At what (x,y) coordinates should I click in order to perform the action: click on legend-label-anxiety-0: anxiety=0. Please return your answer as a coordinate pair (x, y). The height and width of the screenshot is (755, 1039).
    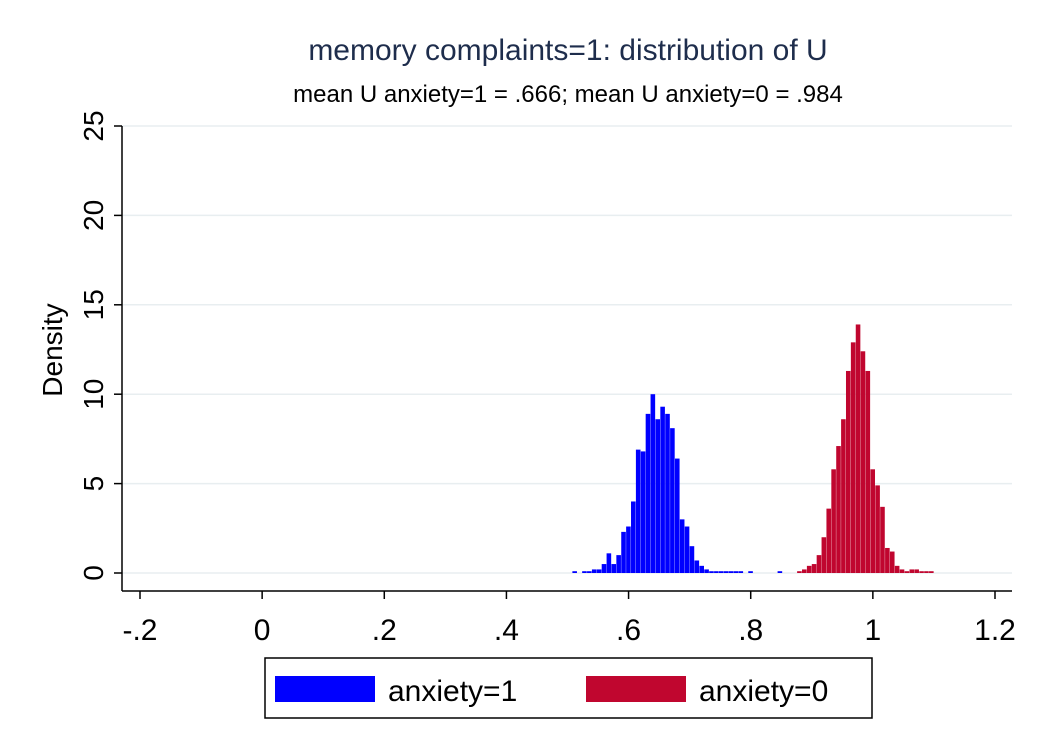
    Looking at the image, I should click on (763, 691).